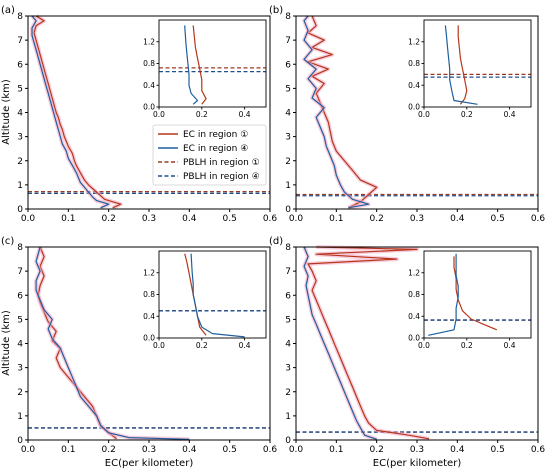 This screenshot has height=471, width=550. Describe the element at coordinates (276, 241) in the screenshot. I see `panel-d-label: (d)` at that location.